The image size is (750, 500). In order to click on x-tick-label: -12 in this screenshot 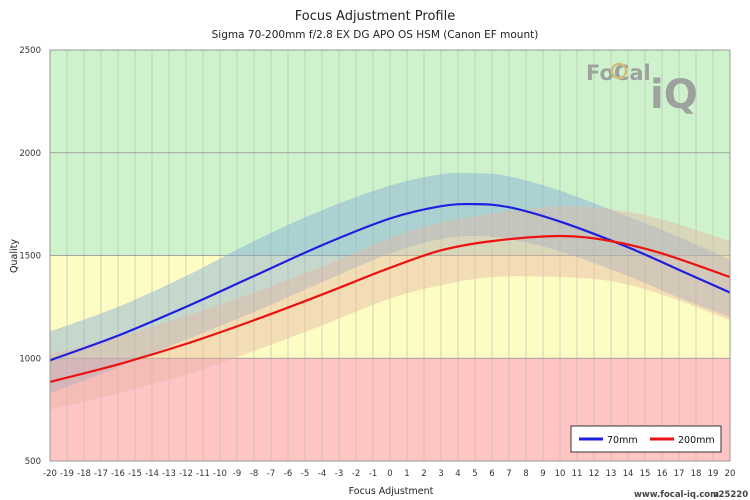, I will do `click(186, 474)`.